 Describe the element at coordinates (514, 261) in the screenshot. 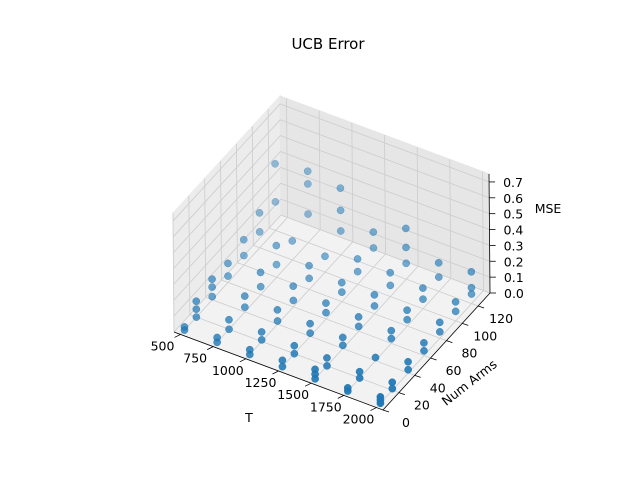

I see `z-tick-label: 0.2` at that location.